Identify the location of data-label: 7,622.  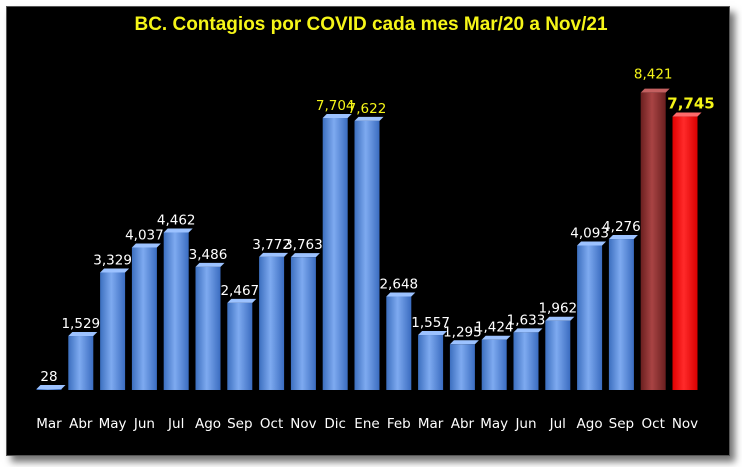
(367, 109).